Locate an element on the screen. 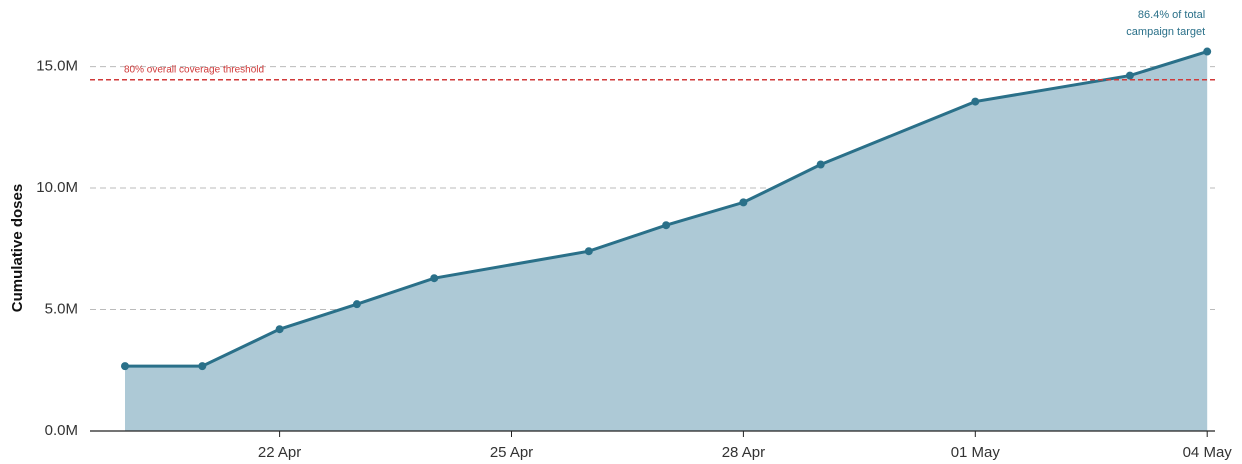 The width and height of the screenshot is (1242, 464). y-tick-label: 15.0M is located at coordinates (57, 66).